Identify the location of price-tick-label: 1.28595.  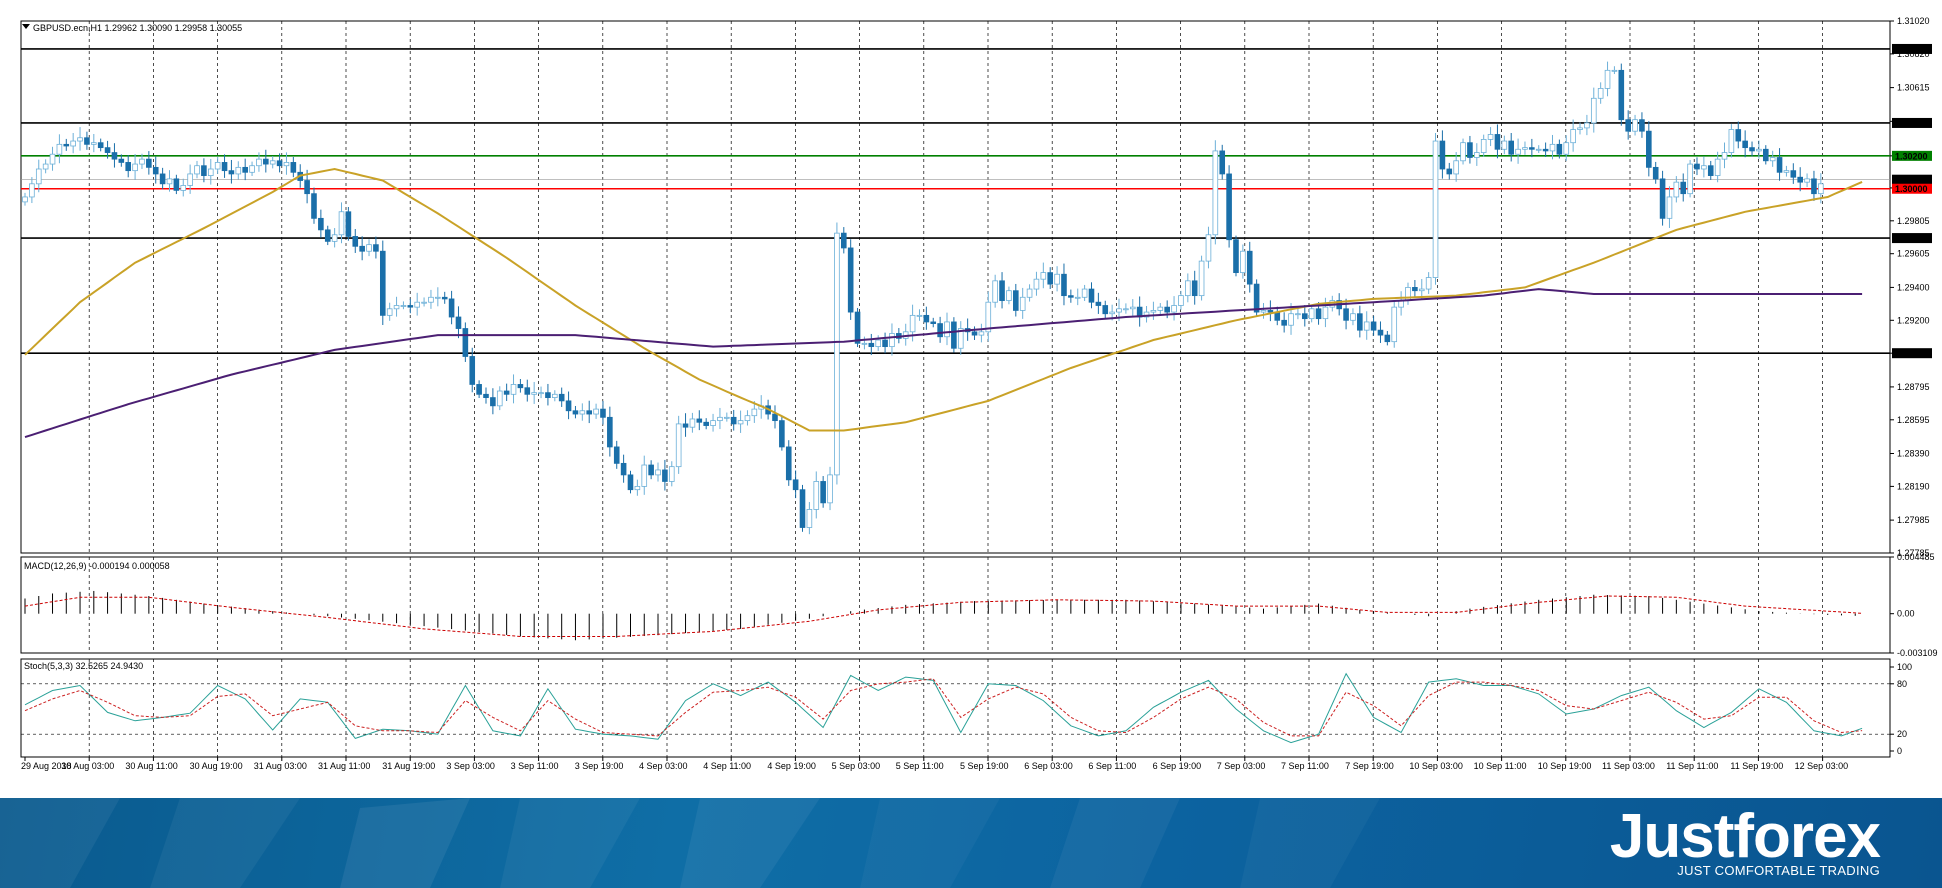
(1913, 420).